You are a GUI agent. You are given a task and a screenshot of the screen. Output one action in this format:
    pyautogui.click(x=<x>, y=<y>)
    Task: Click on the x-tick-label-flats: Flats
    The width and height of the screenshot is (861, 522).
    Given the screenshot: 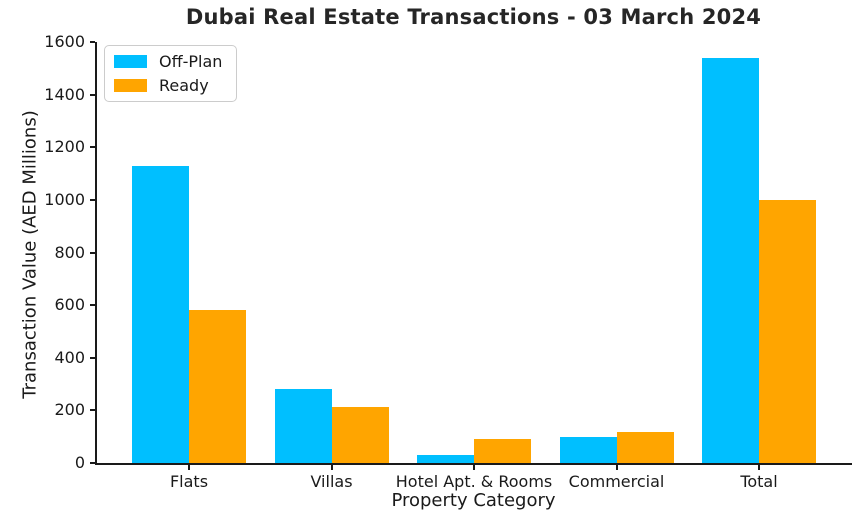 What is the action you would take?
    pyautogui.click(x=189, y=481)
    